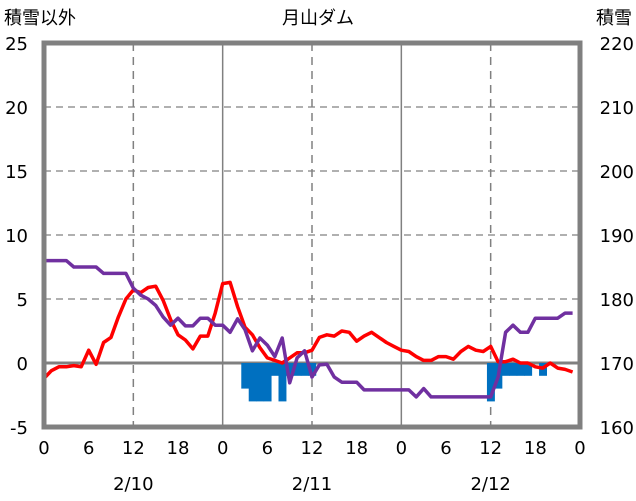  I want to click on left-tick-label: -5, so click(19, 428).